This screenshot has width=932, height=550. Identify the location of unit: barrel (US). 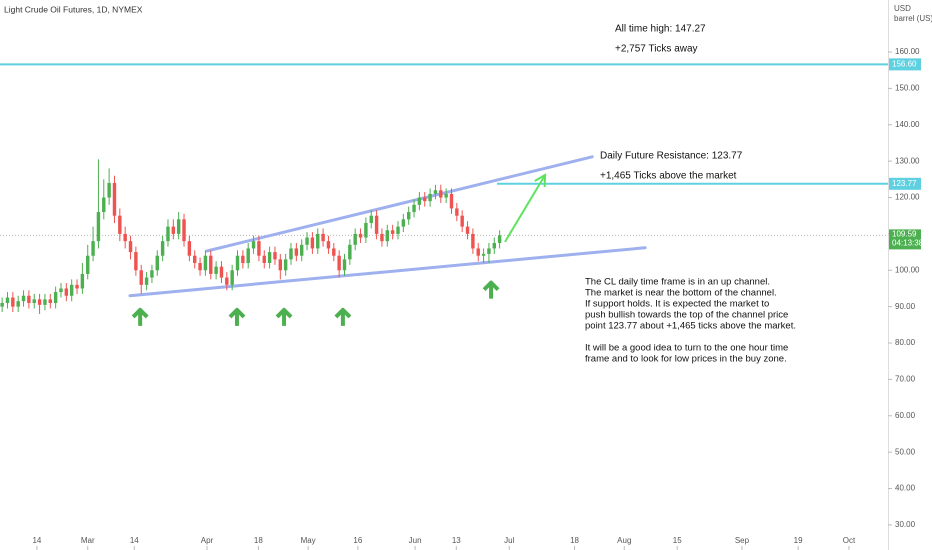
(913, 18).